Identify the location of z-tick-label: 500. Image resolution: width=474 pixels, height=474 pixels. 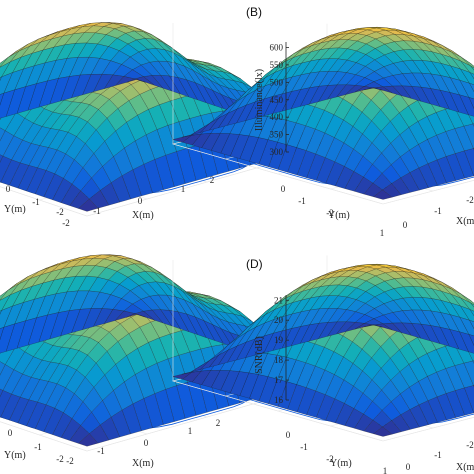
(277, 82).